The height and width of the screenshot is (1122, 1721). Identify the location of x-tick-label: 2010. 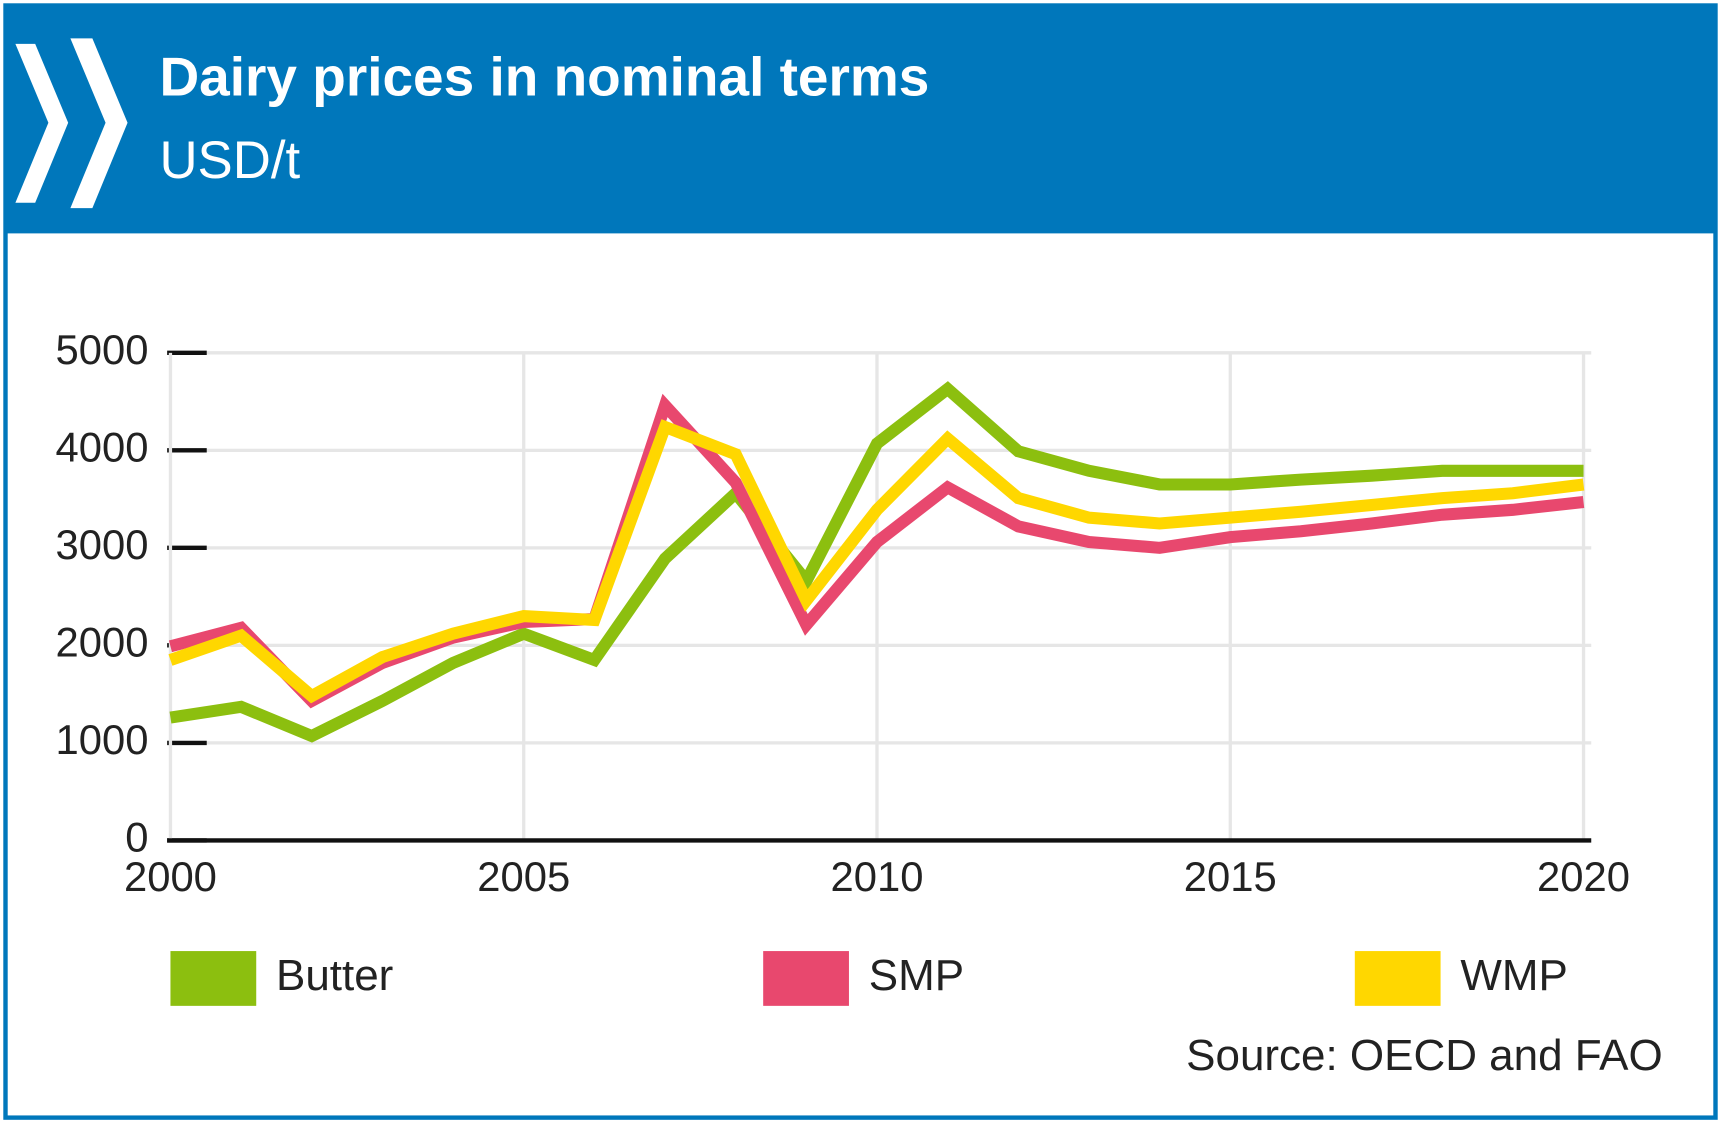
(877, 876).